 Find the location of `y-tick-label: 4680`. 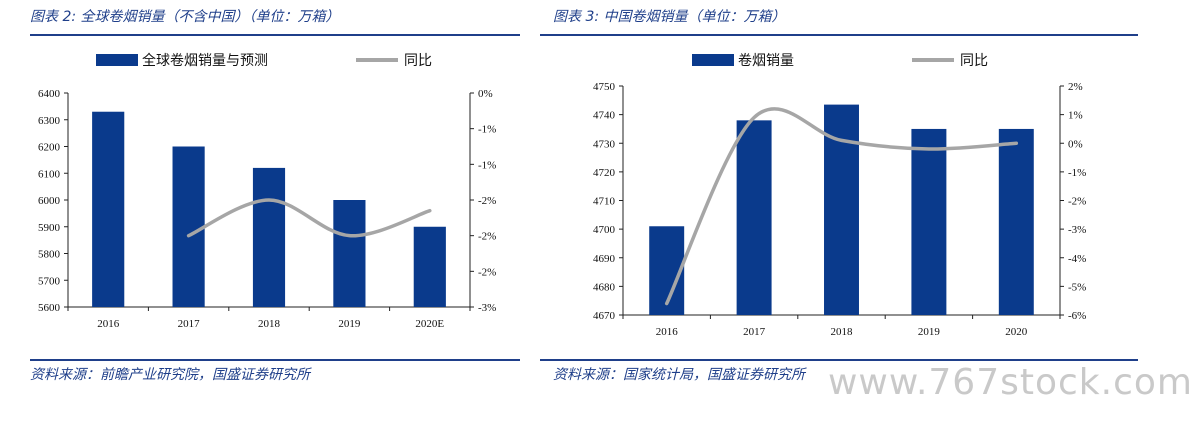

y-tick-label: 4680 is located at coordinates (604, 287).